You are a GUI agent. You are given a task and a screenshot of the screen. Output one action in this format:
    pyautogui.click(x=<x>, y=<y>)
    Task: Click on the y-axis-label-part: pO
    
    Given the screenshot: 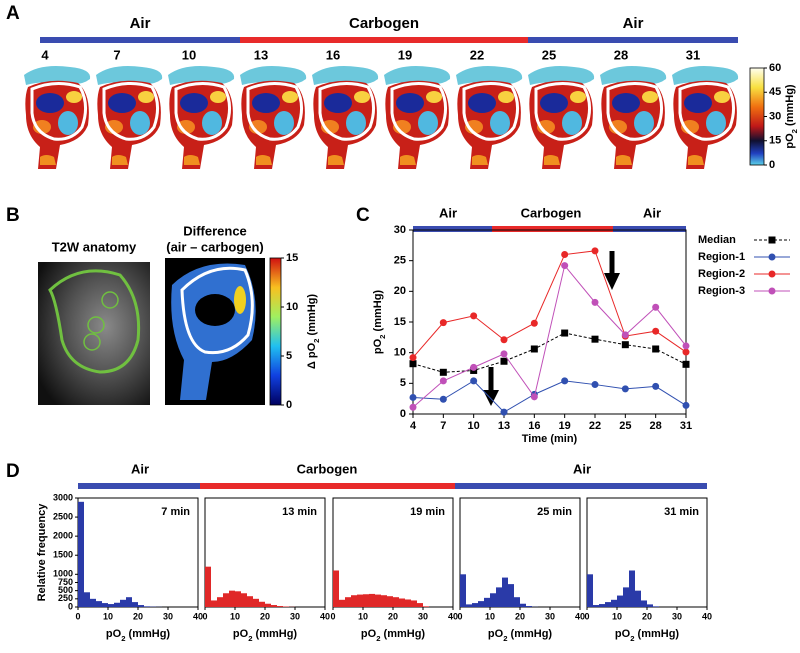 What is the action you would take?
    pyautogui.click(x=378, y=346)
    